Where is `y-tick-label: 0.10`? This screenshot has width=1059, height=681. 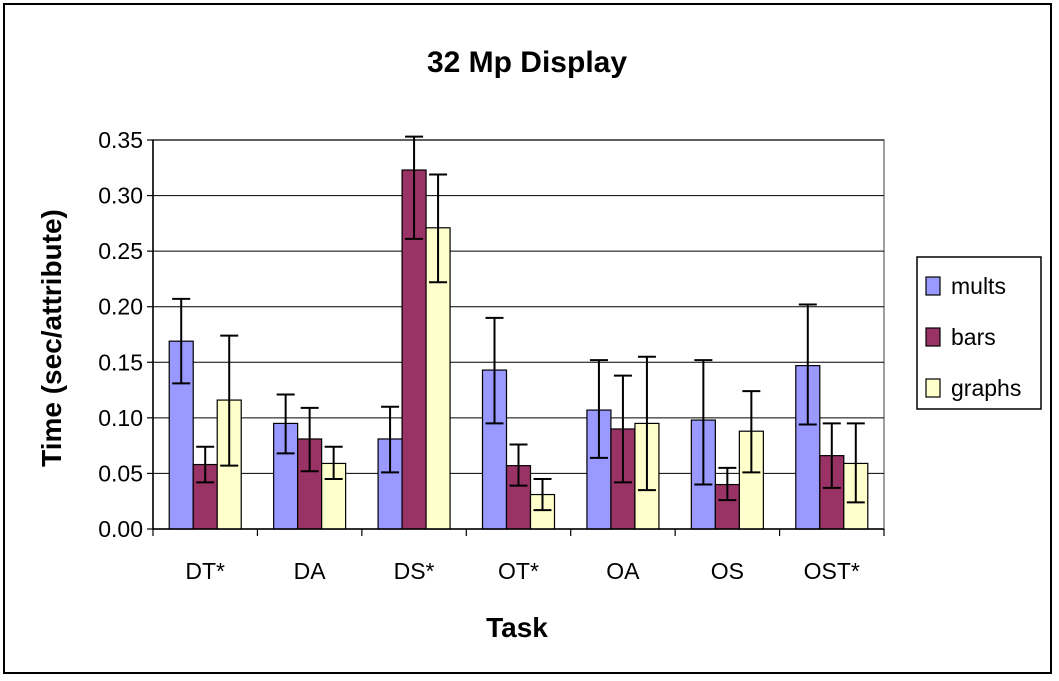 y-tick-label: 0.10 is located at coordinates (120, 418).